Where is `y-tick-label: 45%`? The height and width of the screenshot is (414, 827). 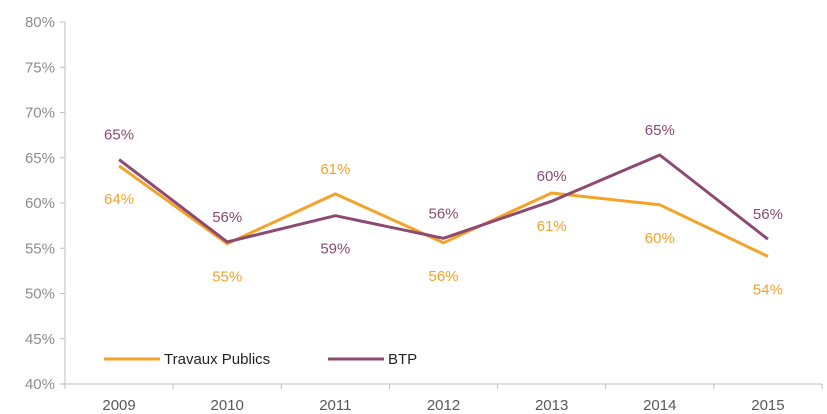
y-tick-label: 45% is located at coordinates (40, 339).